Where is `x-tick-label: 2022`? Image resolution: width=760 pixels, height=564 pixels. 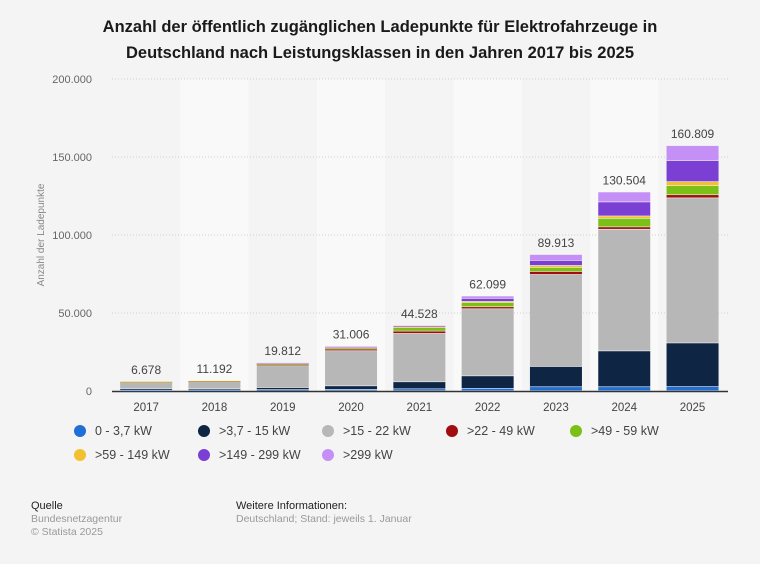
x-tick-label: 2022 is located at coordinates (488, 408).